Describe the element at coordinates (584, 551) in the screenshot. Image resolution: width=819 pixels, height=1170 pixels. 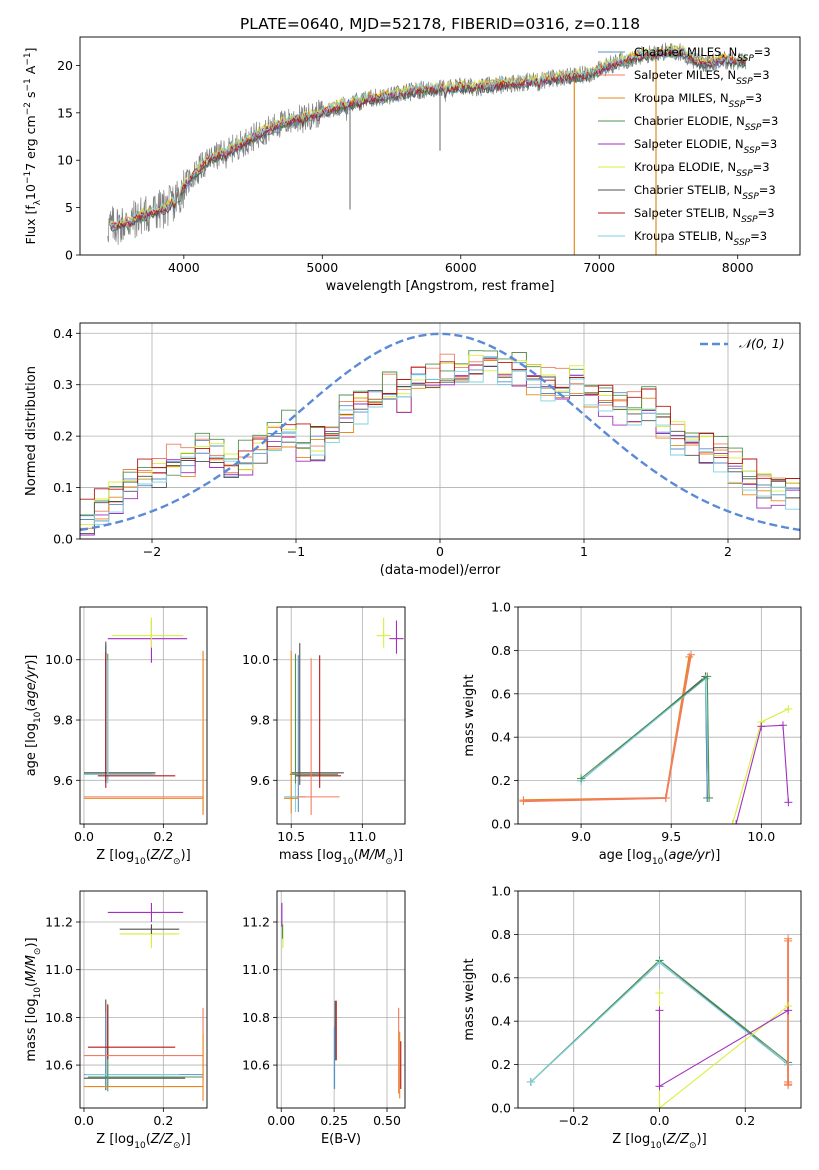
I see `x-tick-label: 1` at that location.